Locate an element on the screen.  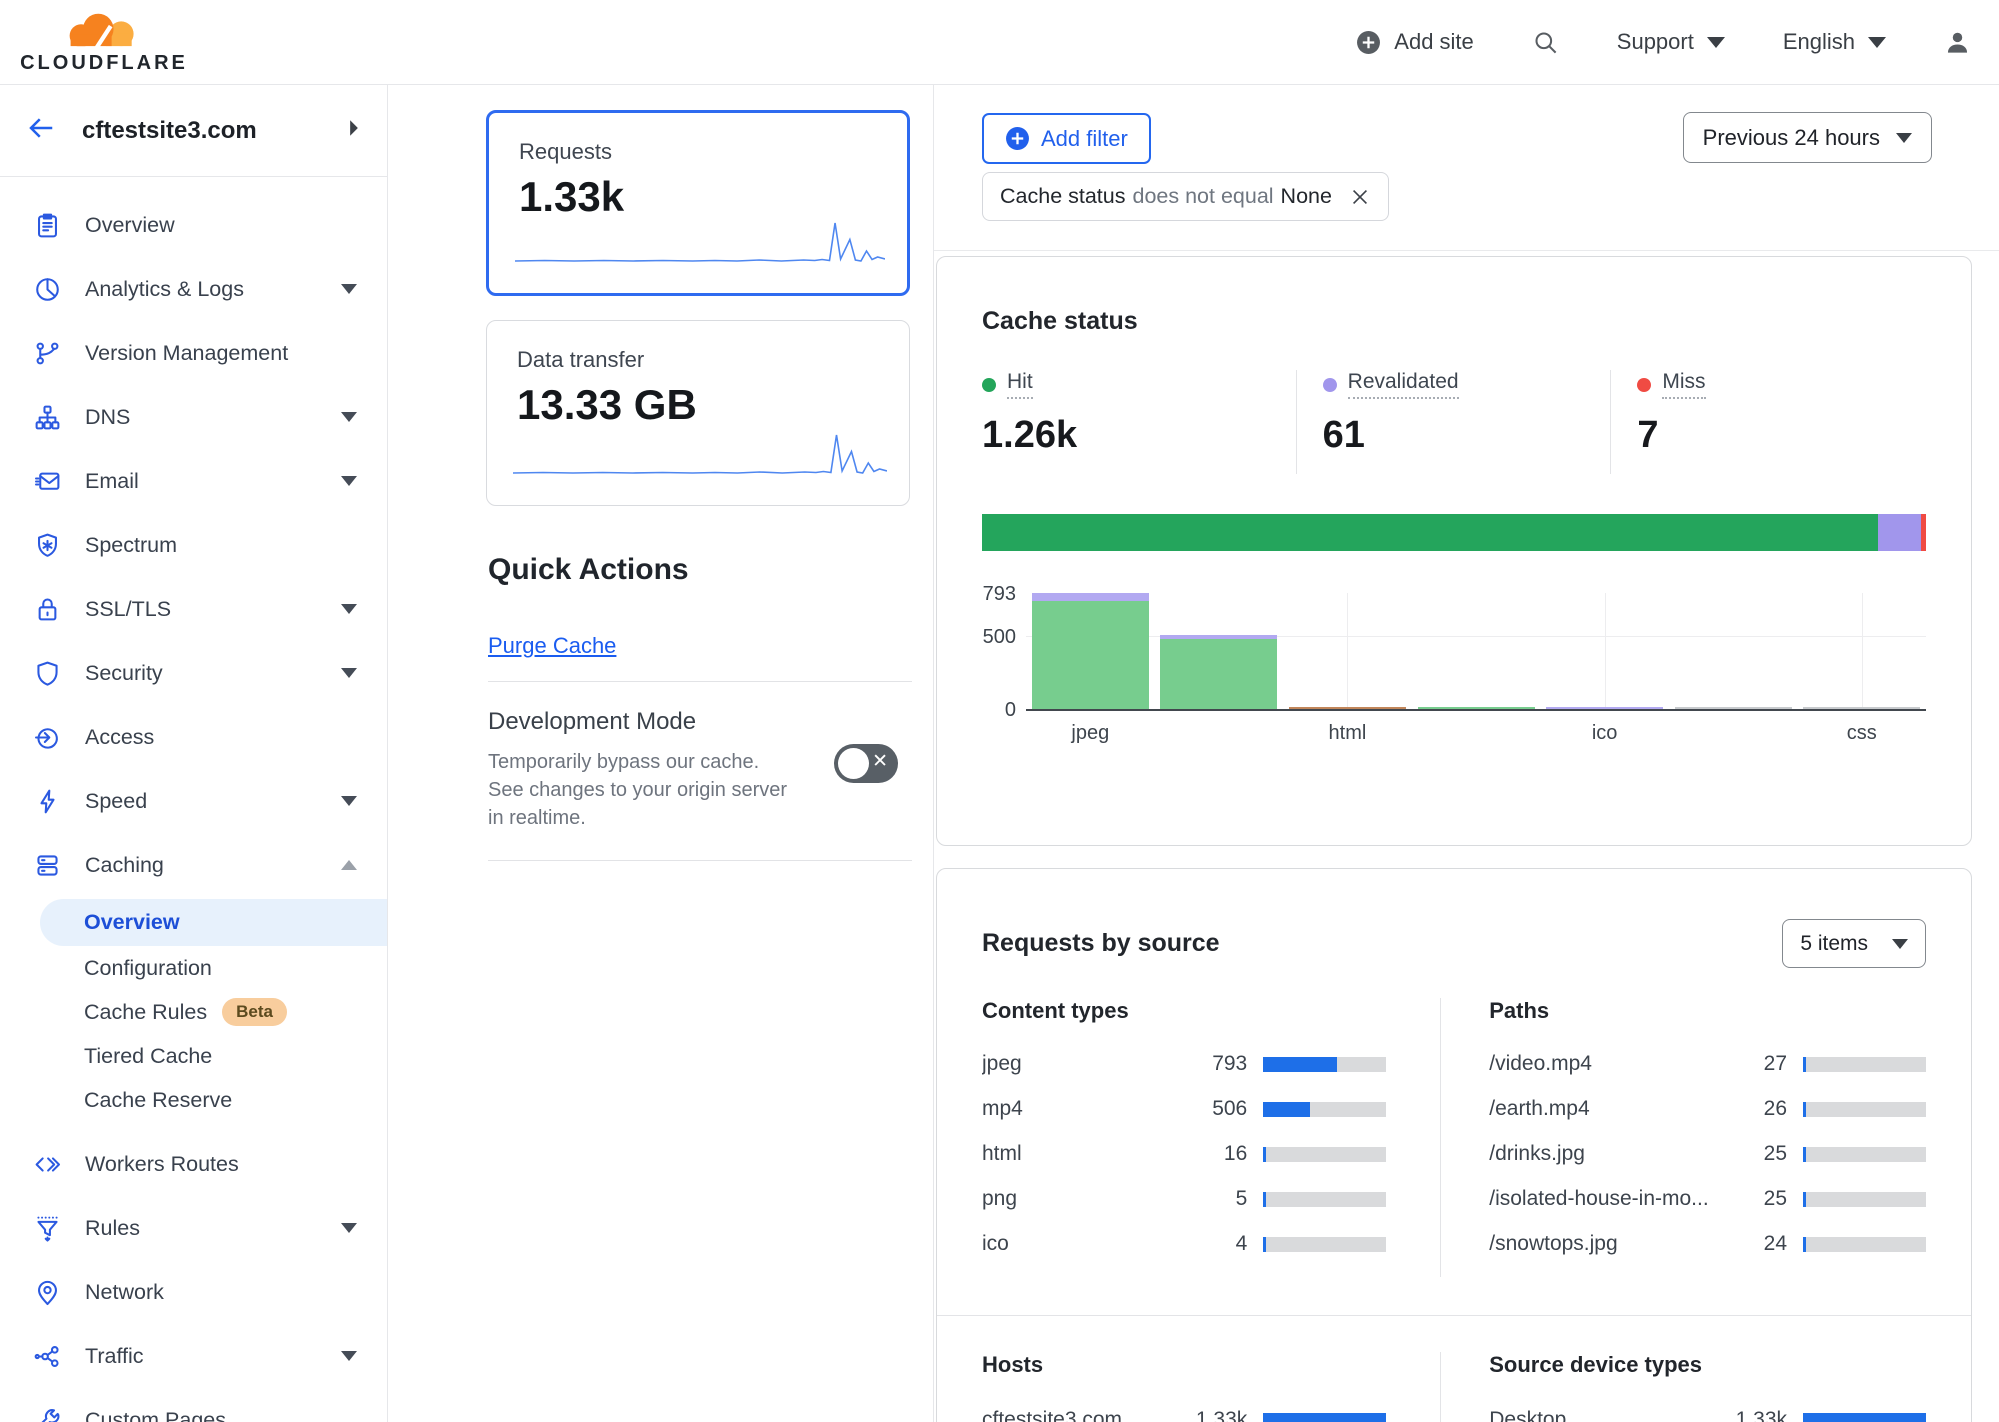
top-nav: Add site Support English is located at coordinates (1663, 42).